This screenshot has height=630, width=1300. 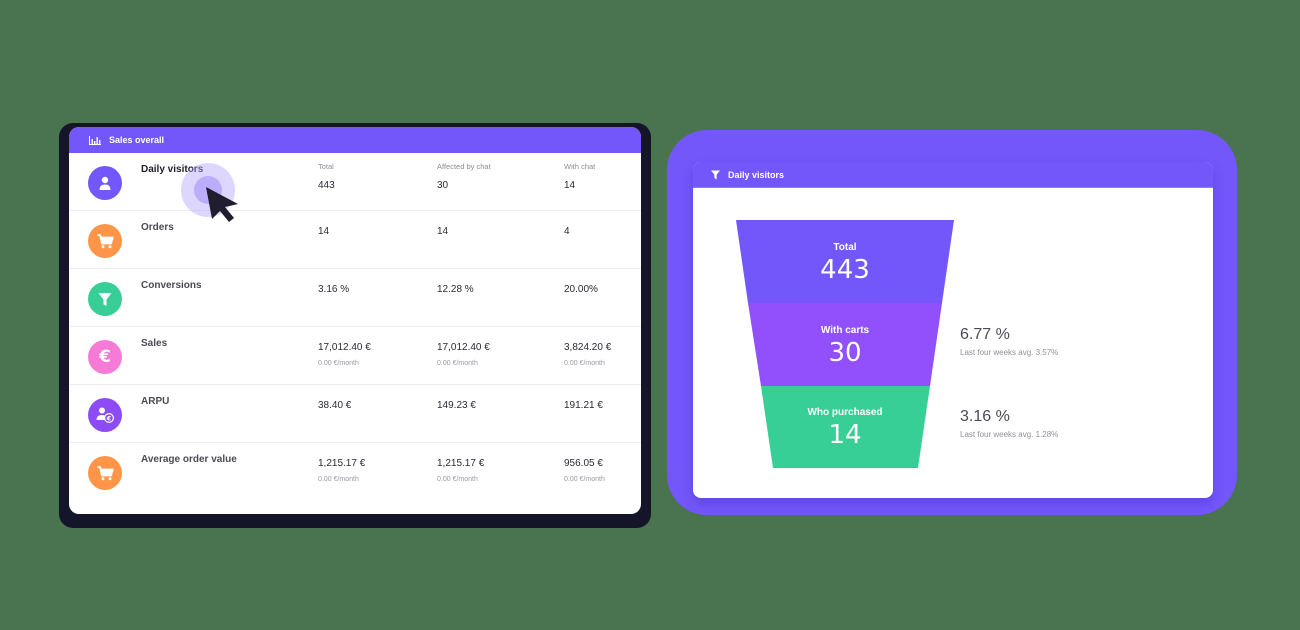 What do you see at coordinates (334, 289) in the screenshot?
I see `cell-total: 3.16 %` at bounding box center [334, 289].